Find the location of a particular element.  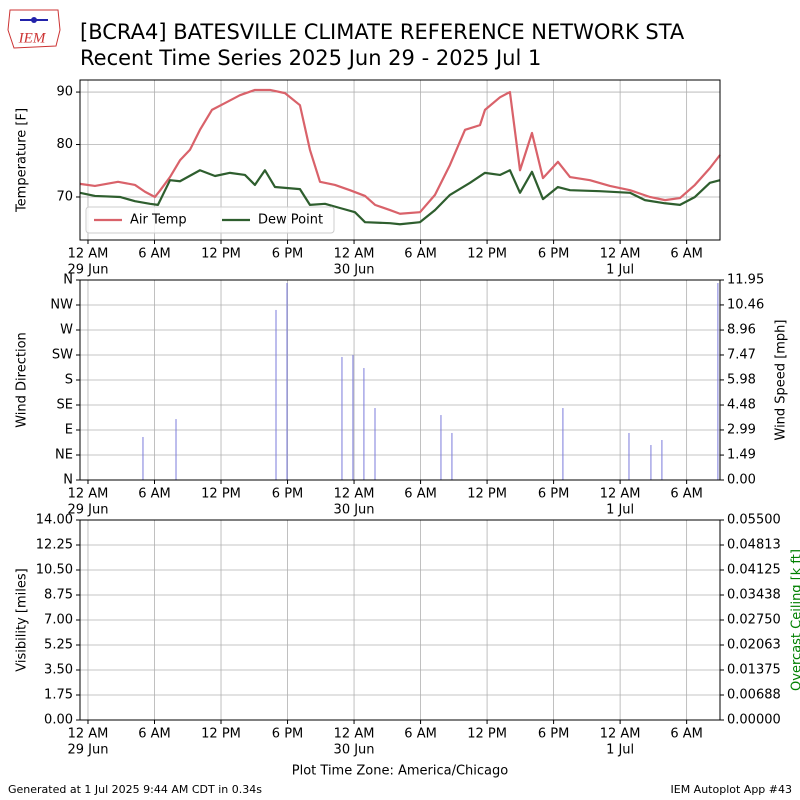

y-tick-label: 5.25 is located at coordinates (58, 645).